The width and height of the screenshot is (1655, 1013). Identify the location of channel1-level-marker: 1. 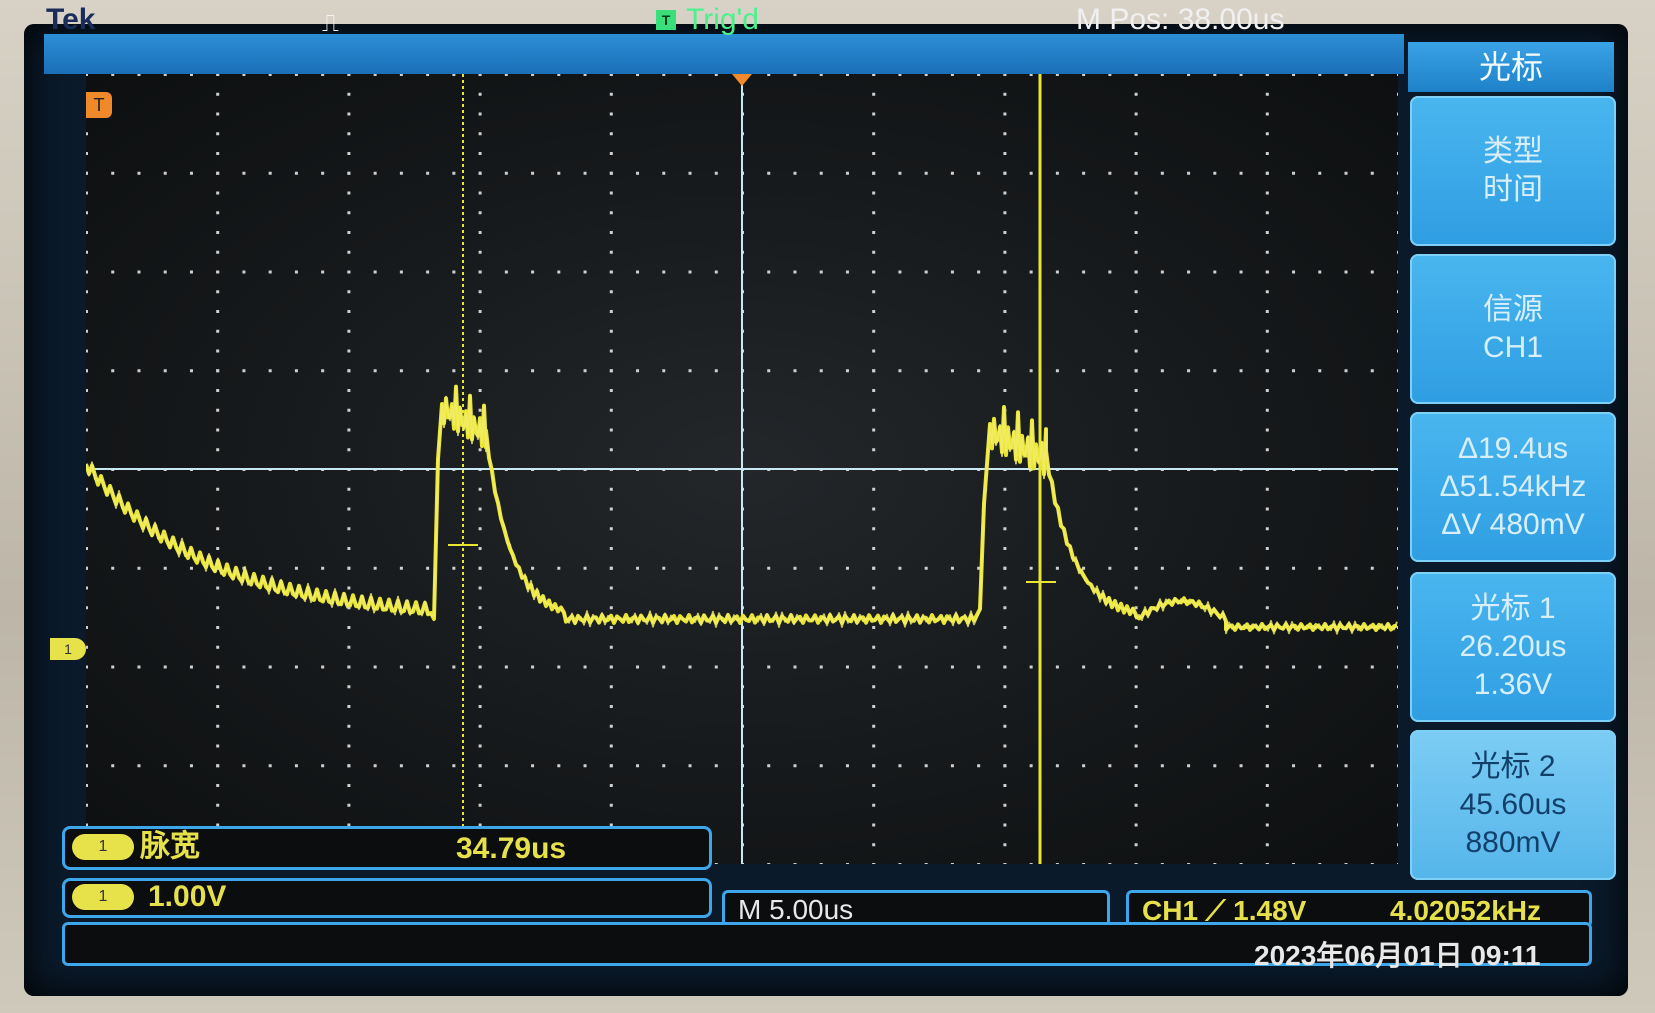
(68, 649).